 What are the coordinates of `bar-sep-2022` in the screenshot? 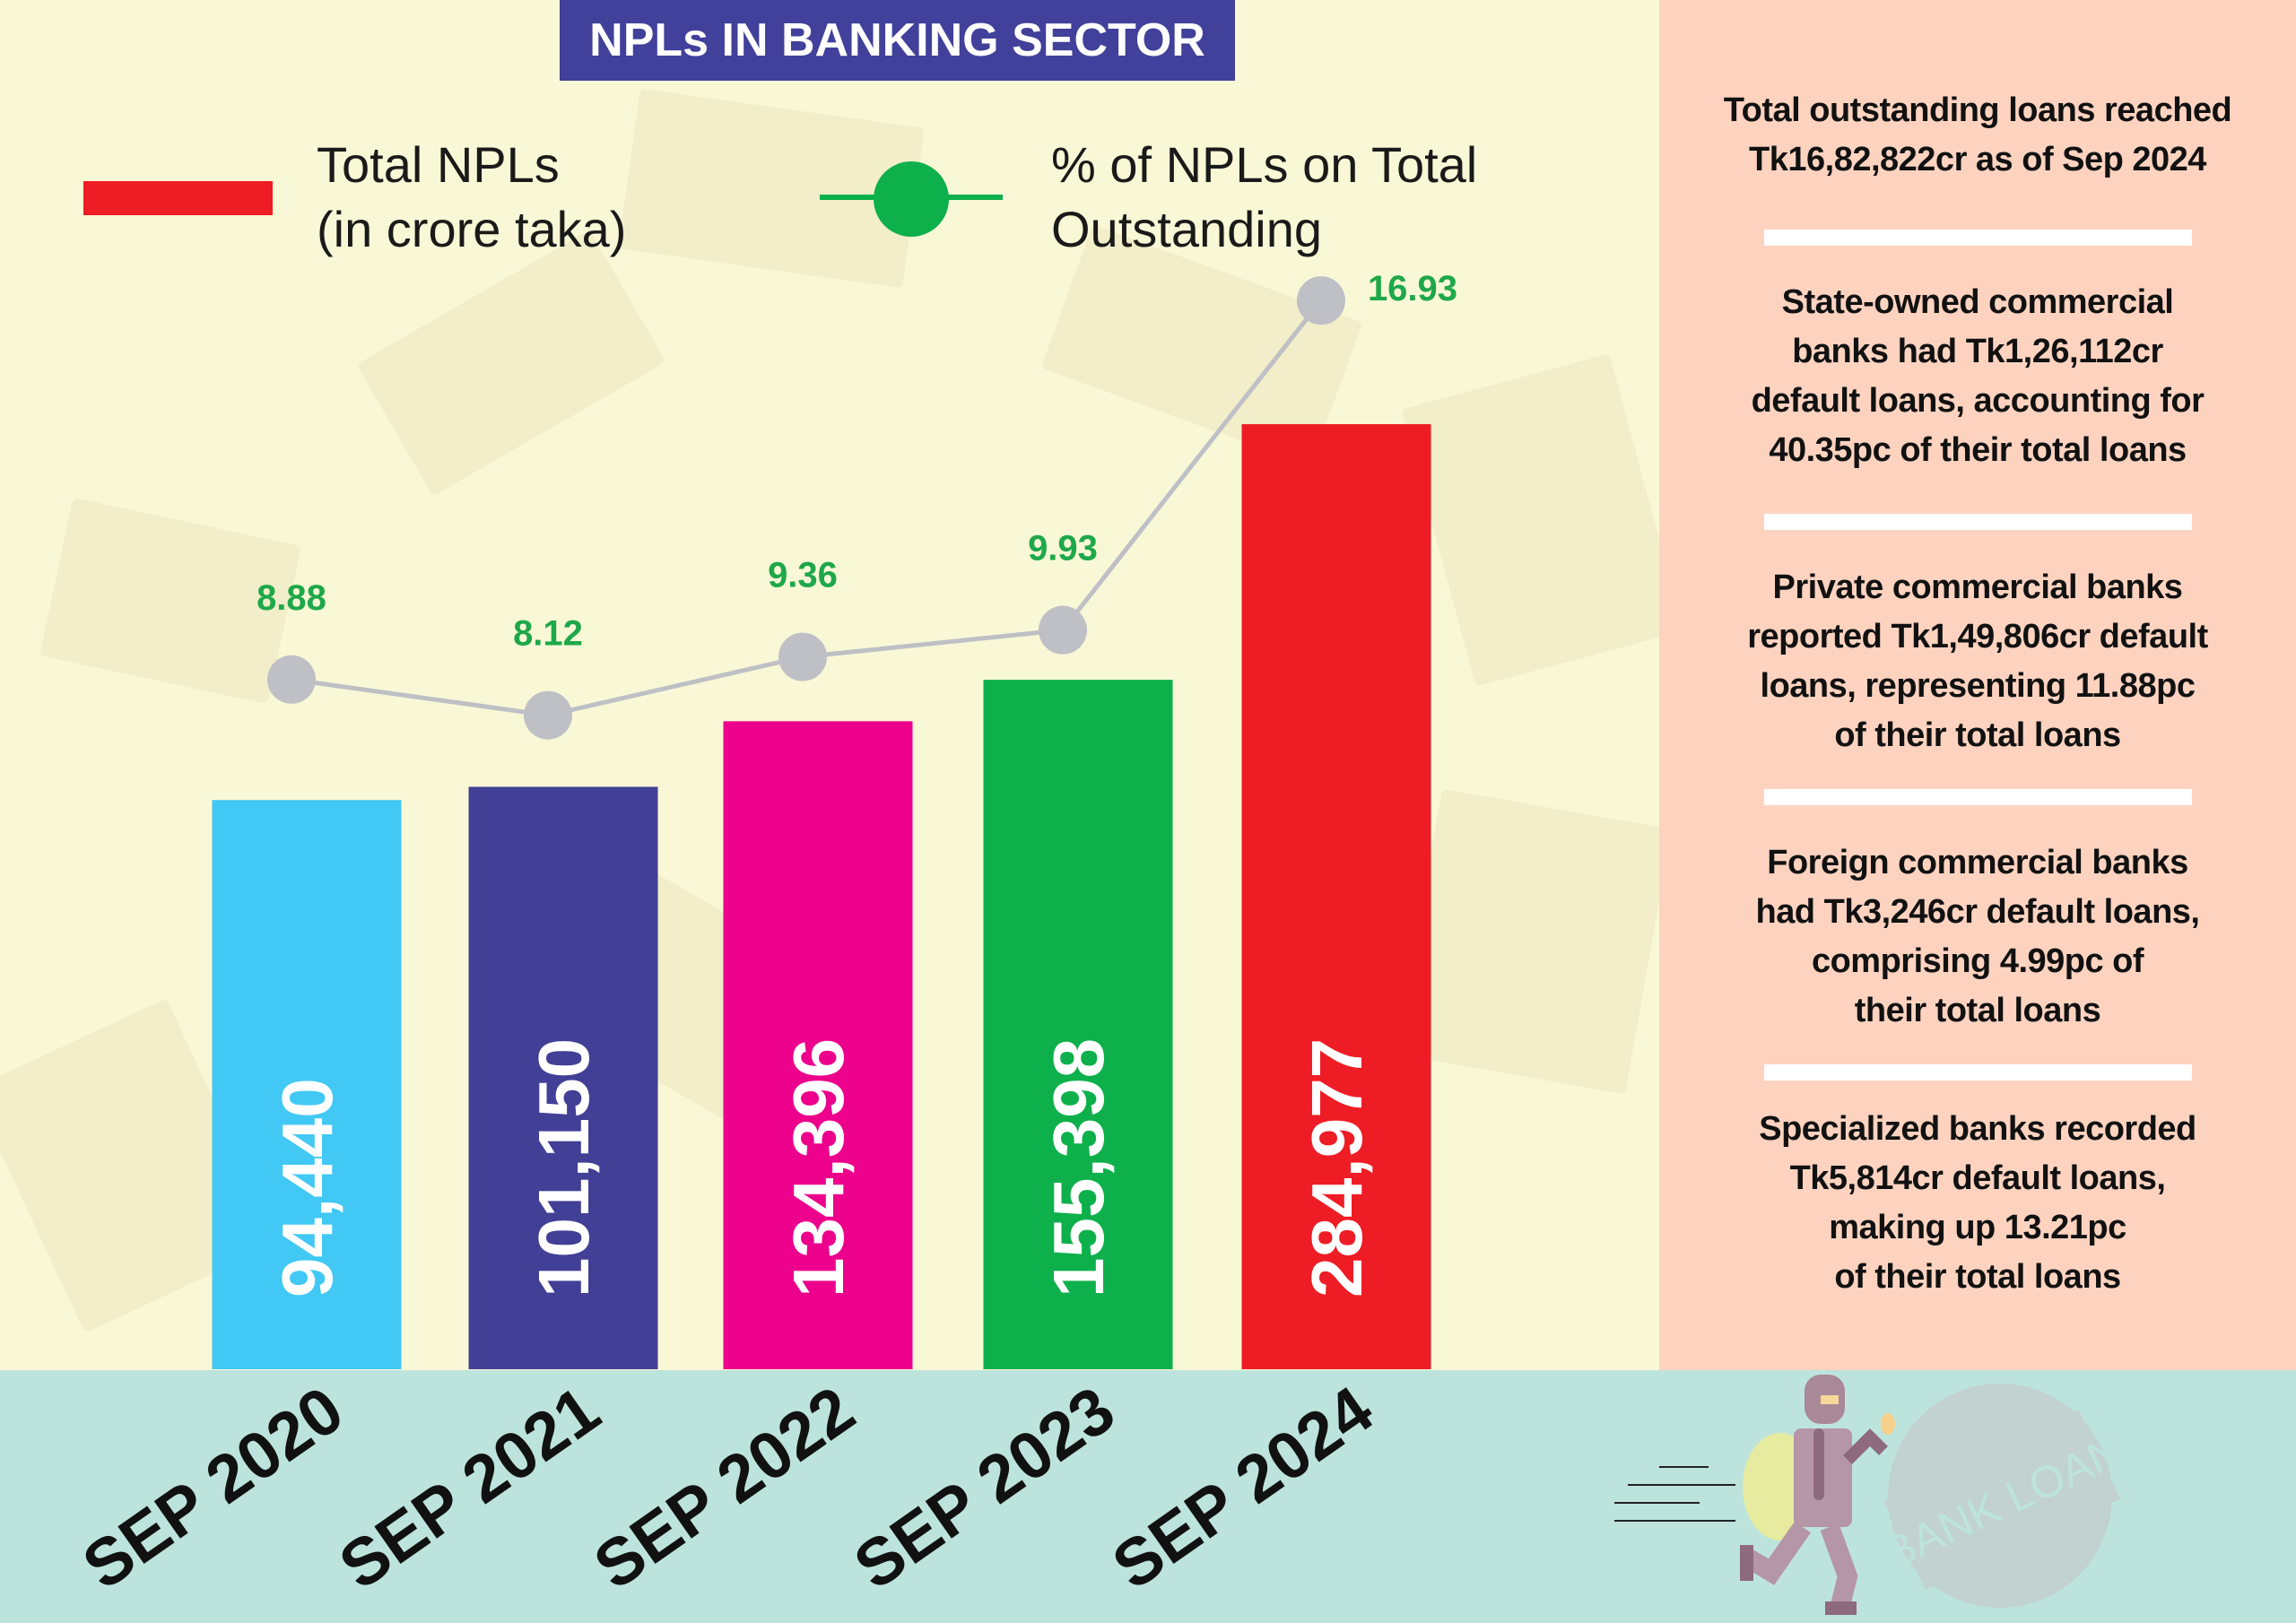 It's located at (818, 1045).